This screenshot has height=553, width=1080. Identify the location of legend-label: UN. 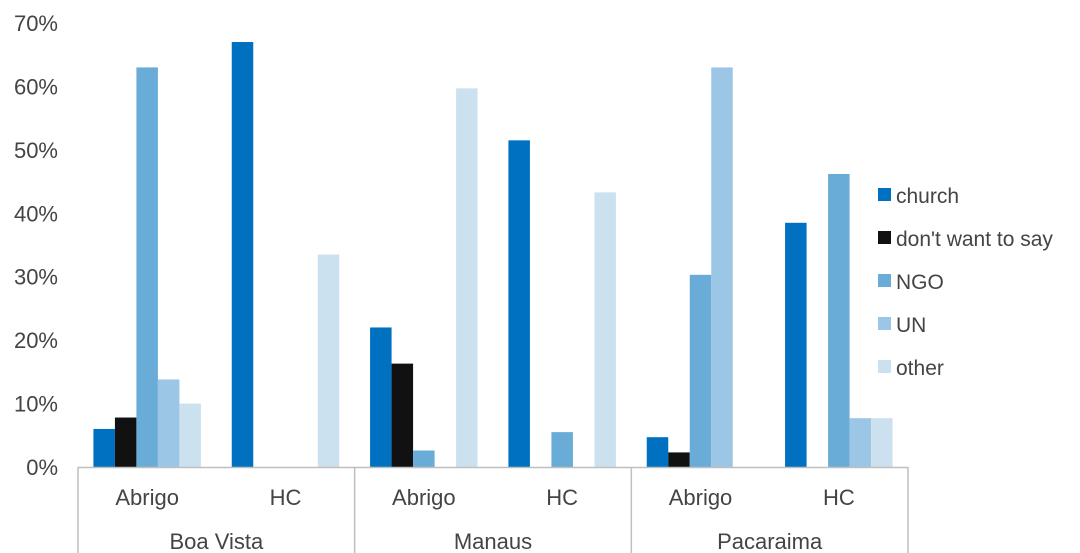
(911, 325).